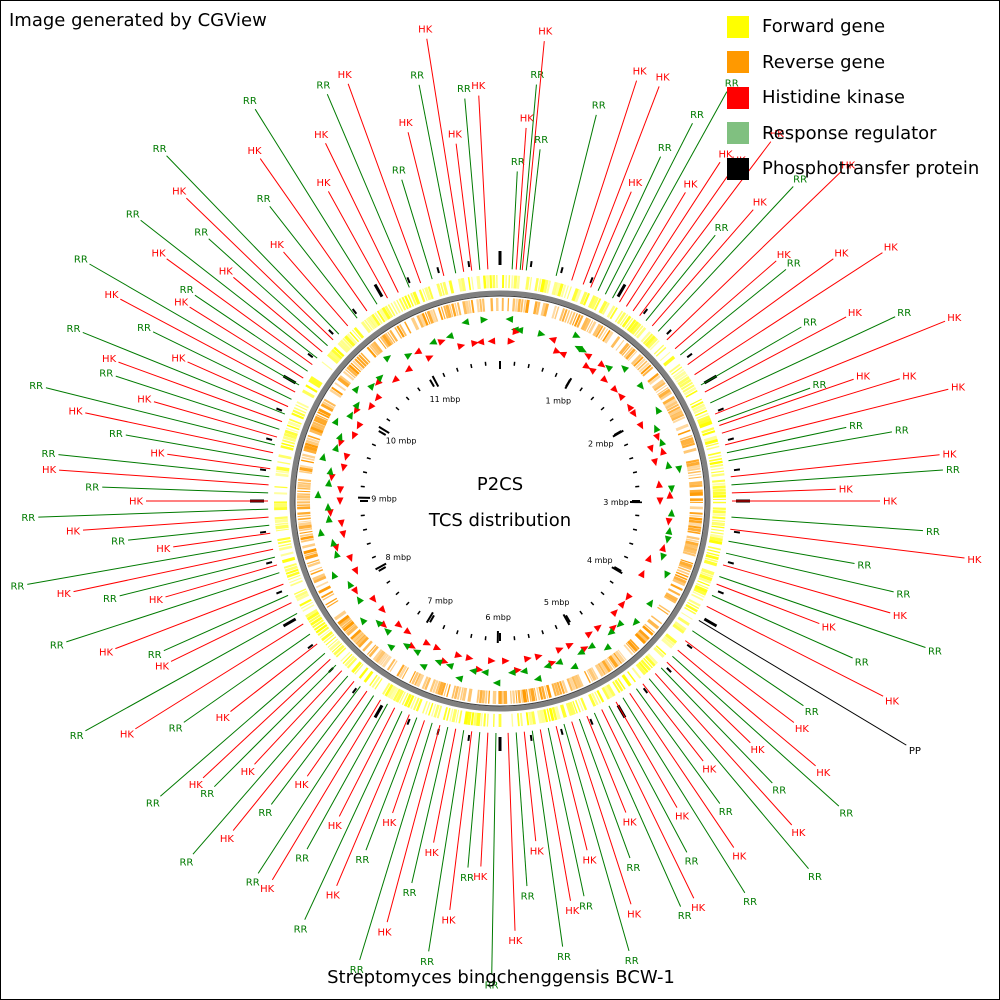 The image size is (1000, 1000). I want to click on legend-item-phosphotransfer-protein: Phosphotransfer protein, so click(853, 169).